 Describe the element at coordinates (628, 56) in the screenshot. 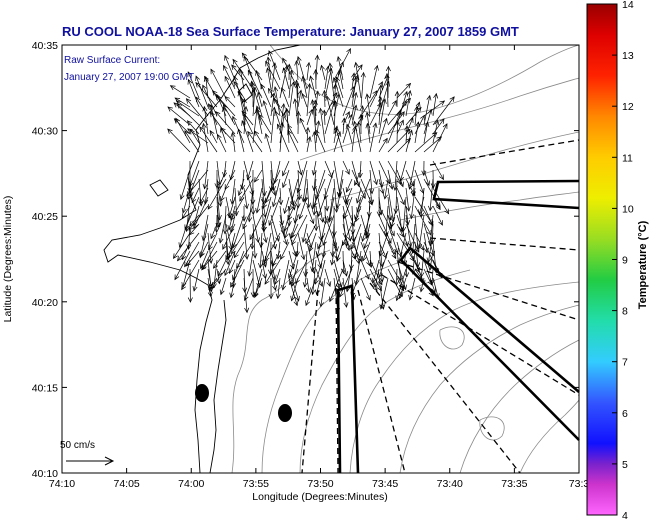

I see `colorbar-tick-label: 13` at that location.